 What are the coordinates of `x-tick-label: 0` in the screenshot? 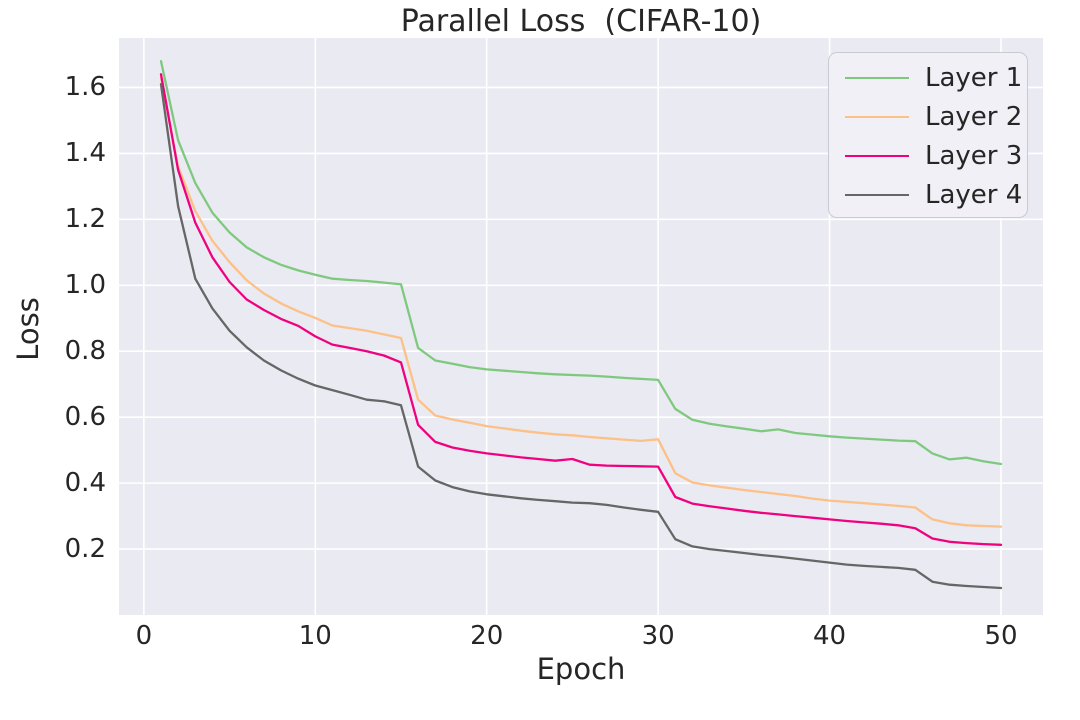 It's located at (144, 636).